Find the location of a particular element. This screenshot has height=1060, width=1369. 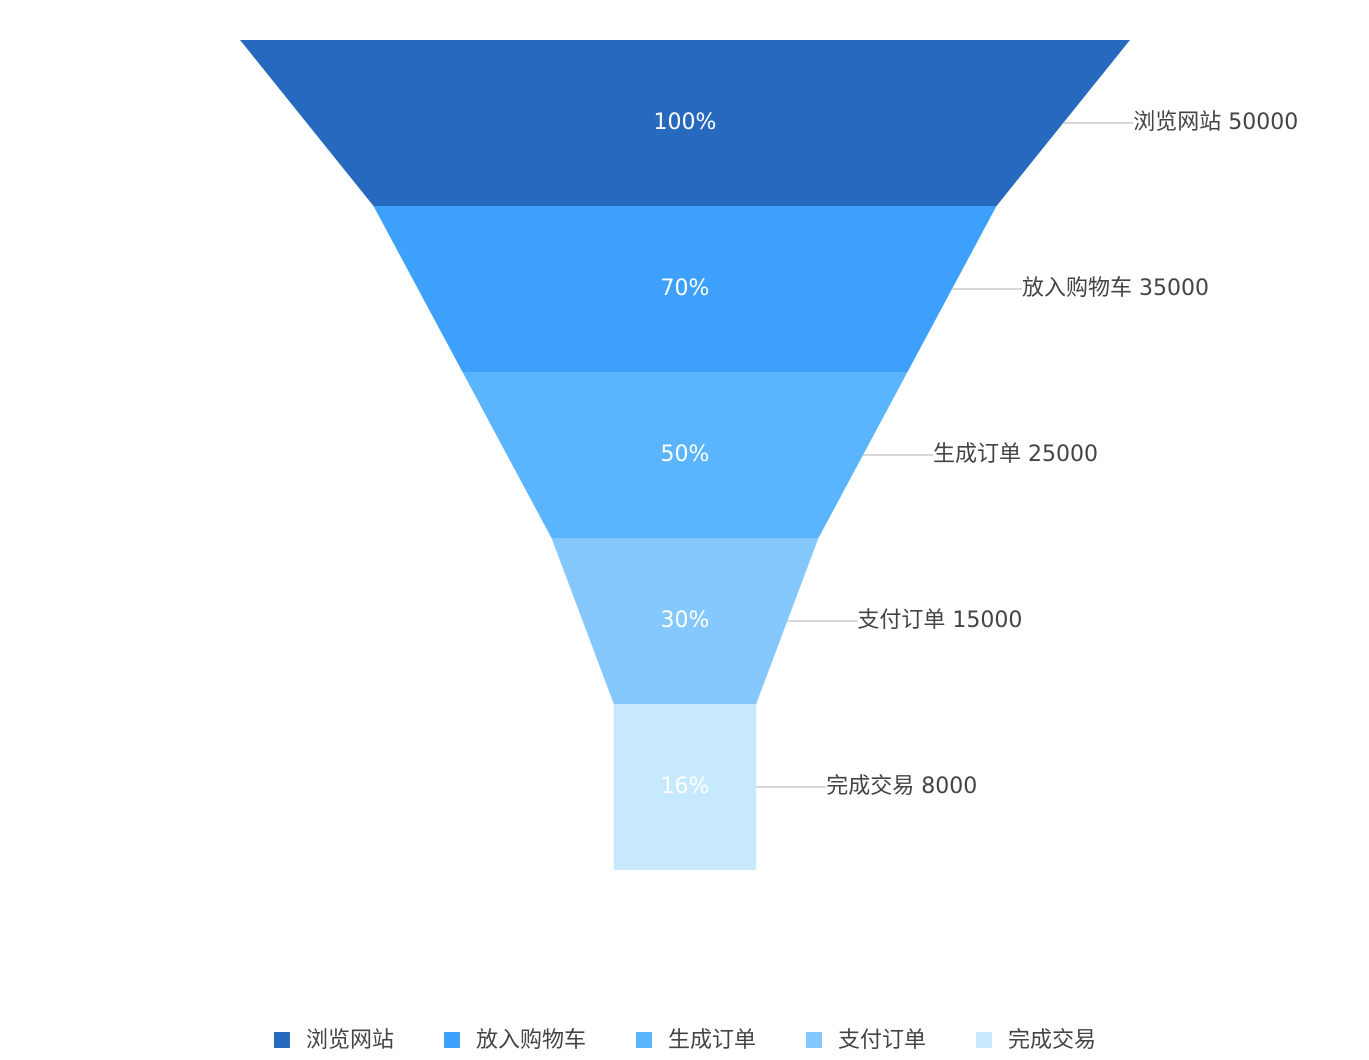

legend: 浏览网站 放入购物车 生成订单 支付订单 完成交易 is located at coordinates (684, 1040).